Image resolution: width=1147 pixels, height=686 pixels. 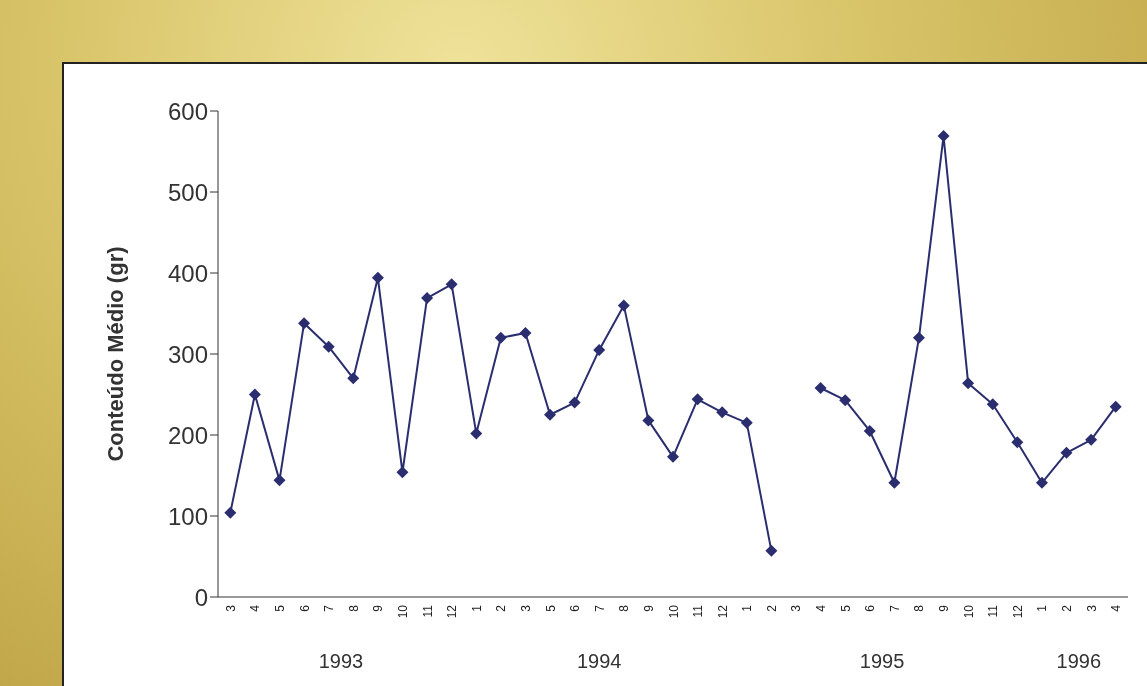 What do you see at coordinates (882, 661) in the screenshot?
I see `text: 1995` at bounding box center [882, 661].